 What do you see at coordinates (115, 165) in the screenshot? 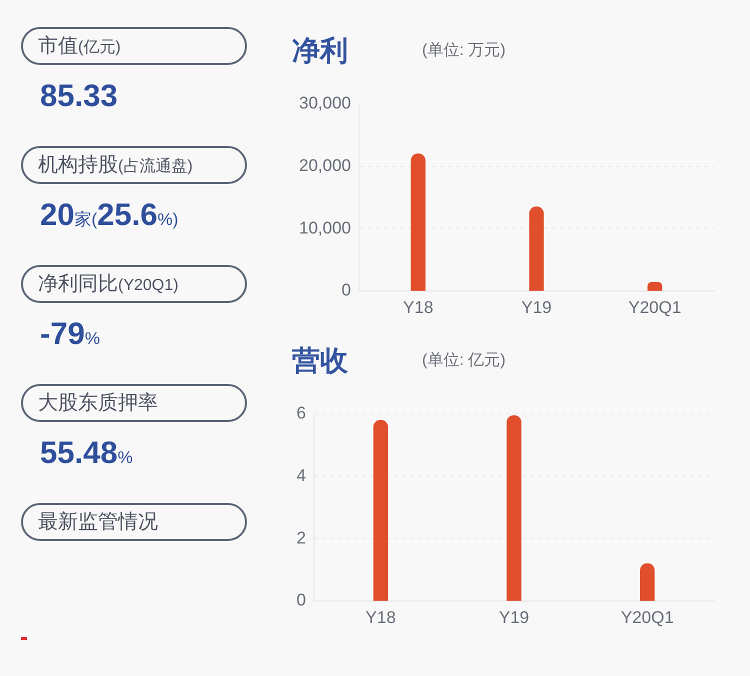
I see `text: 机构持股(占流通盘)` at bounding box center [115, 165].